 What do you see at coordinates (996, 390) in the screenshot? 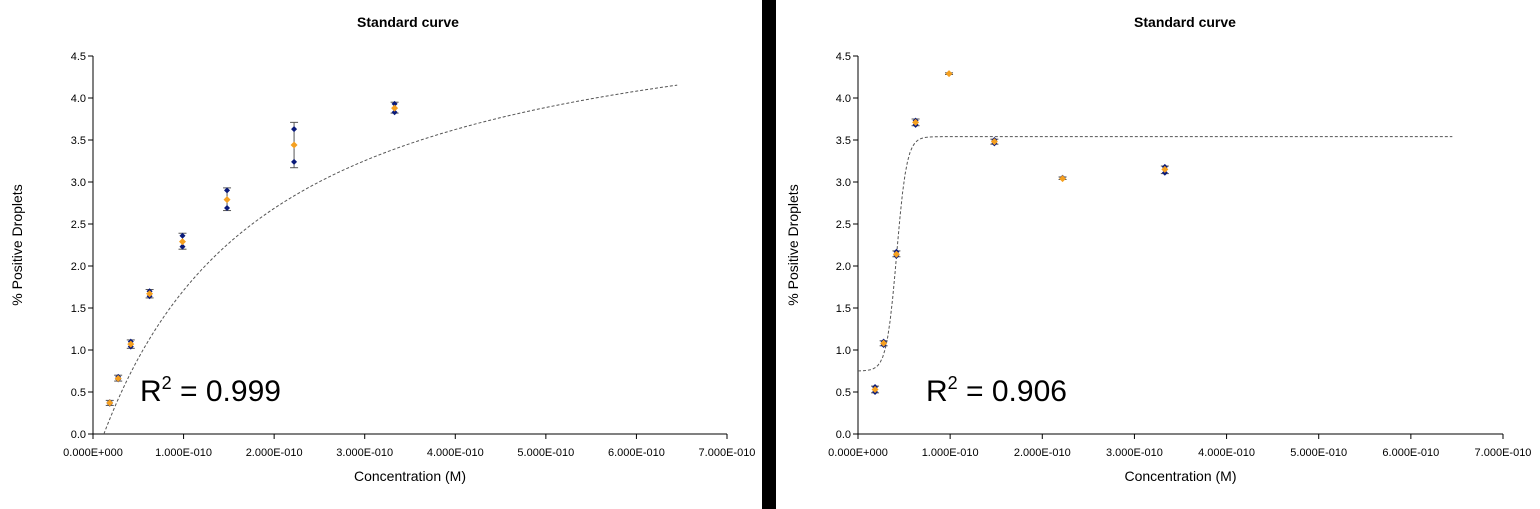
I see `r-squared-annotation: R2 = 0.906` at bounding box center [996, 390].